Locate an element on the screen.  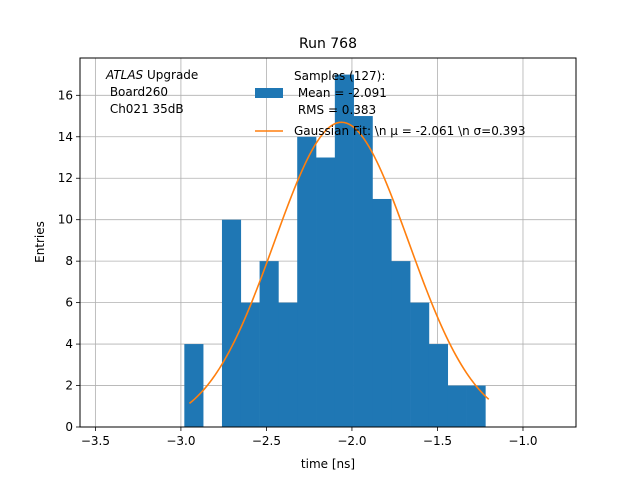
x-tick-label: −1.0 is located at coordinates (522, 441).